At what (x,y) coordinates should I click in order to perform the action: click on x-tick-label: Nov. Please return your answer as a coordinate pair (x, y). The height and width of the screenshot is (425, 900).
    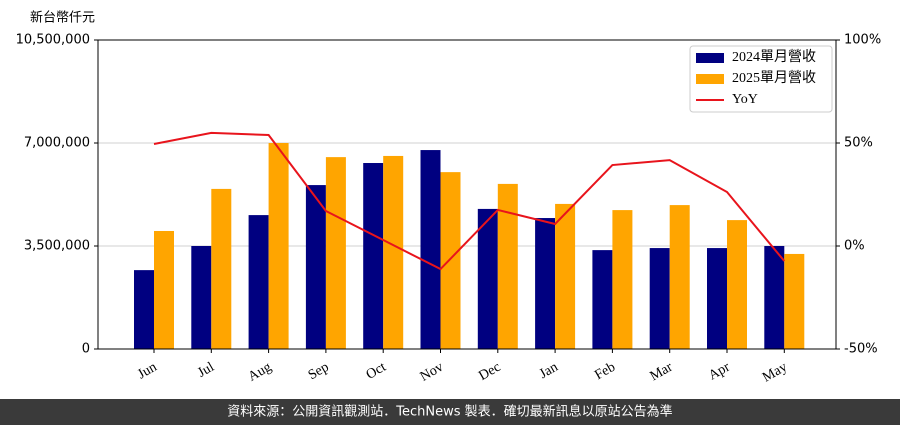
    Looking at the image, I should click on (432, 372).